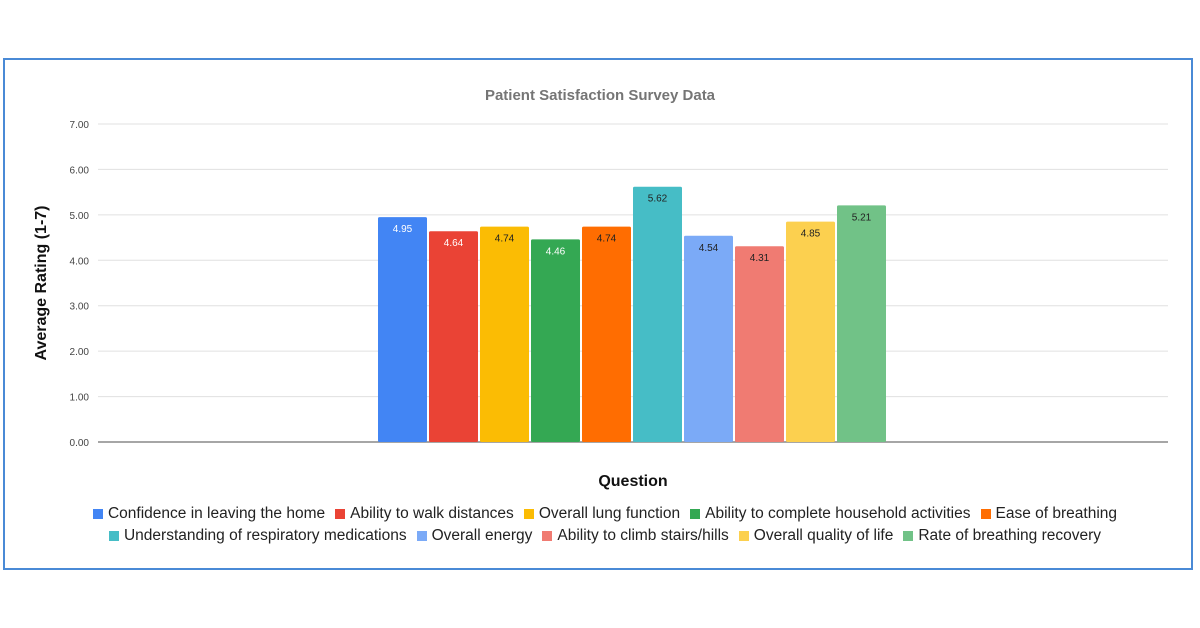 This screenshot has height=628, width=1200. I want to click on data-label: 4.64, so click(454, 243).